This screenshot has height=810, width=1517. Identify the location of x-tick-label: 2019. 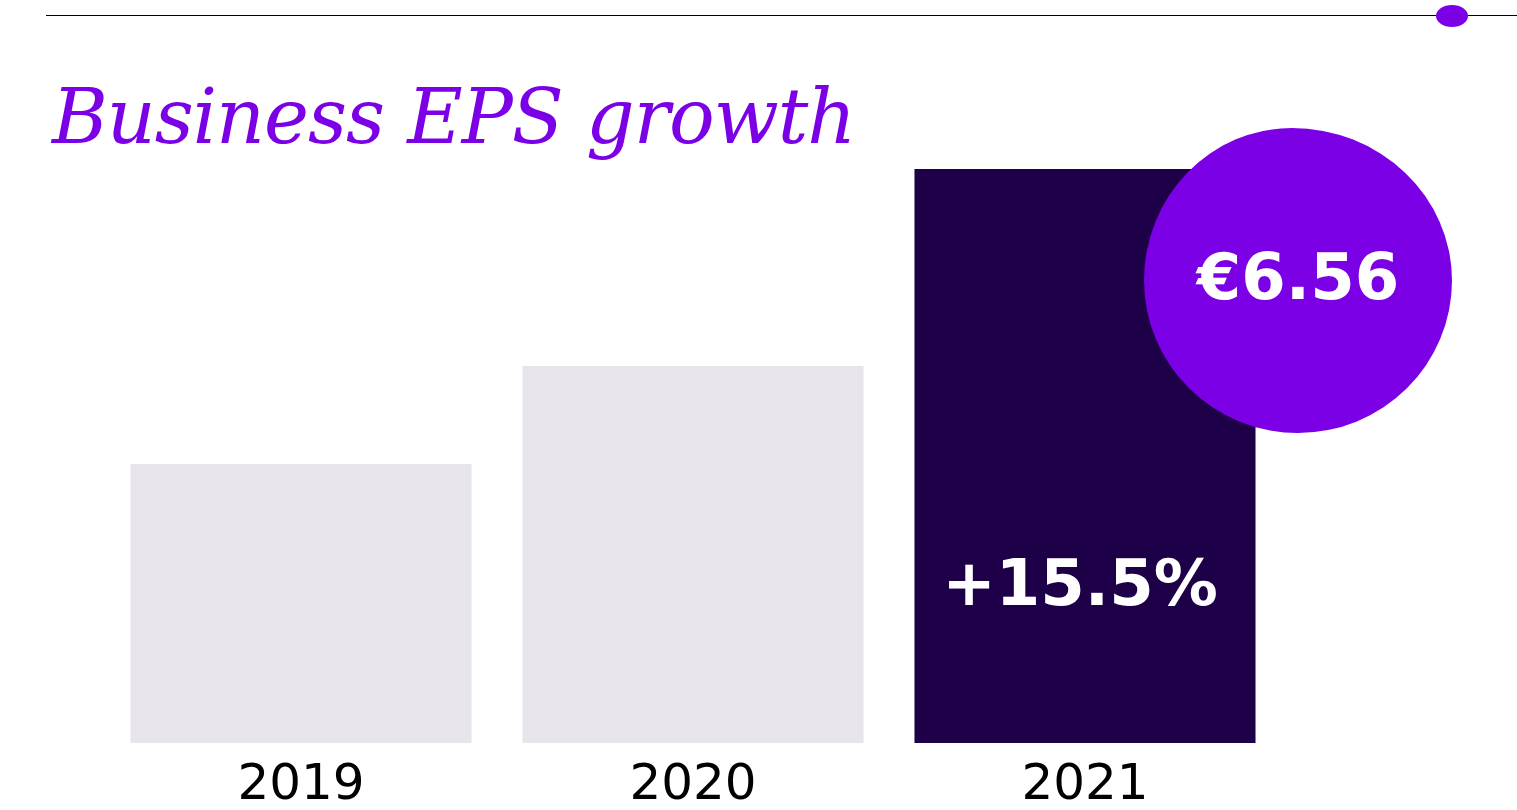
(301, 781).